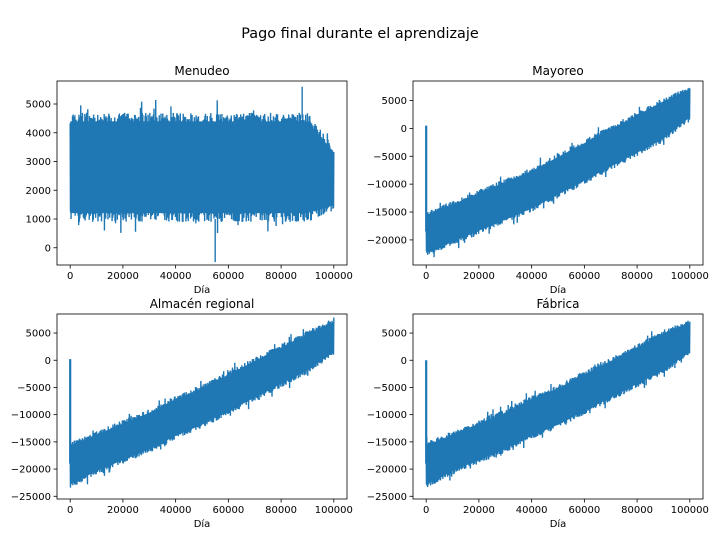  I want to click on subplot-title: Mayoreo, so click(558, 71).